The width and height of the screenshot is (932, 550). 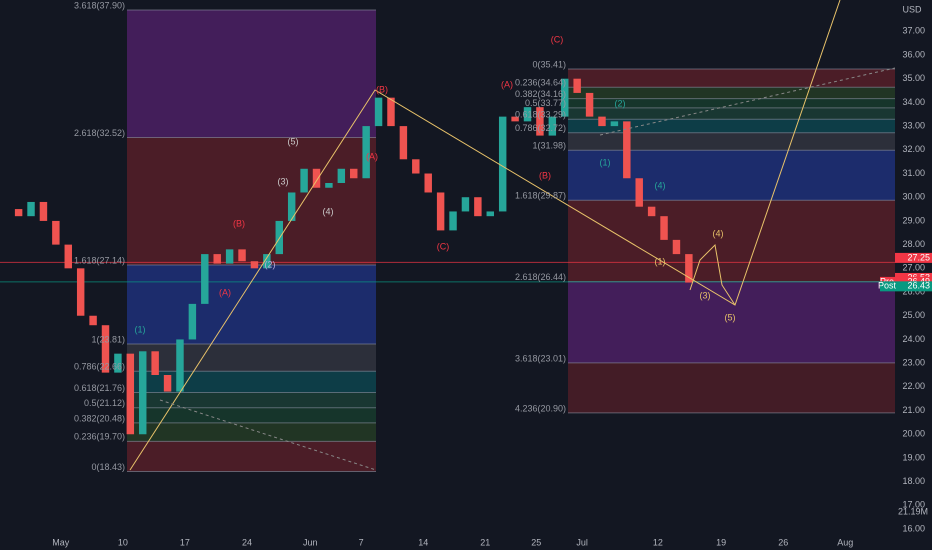 I want to click on time-axis, so click(x=466, y=542).